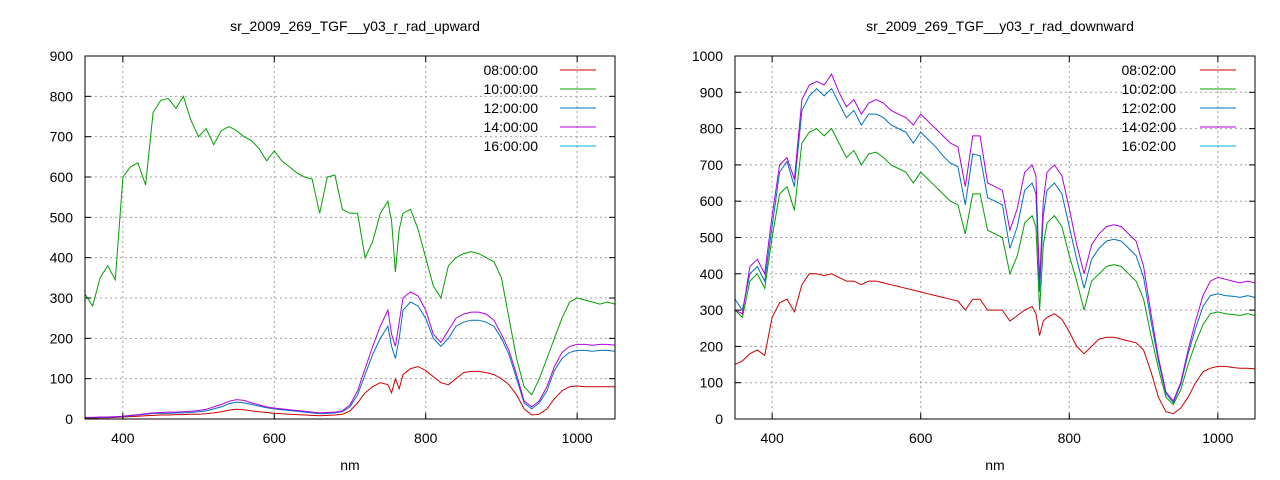 The image size is (1280, 480). What do you see at coordinates (1149, 108) in the screenshot?
I see `legend-label: 12:02:00` at bounding box center [1149, 108].